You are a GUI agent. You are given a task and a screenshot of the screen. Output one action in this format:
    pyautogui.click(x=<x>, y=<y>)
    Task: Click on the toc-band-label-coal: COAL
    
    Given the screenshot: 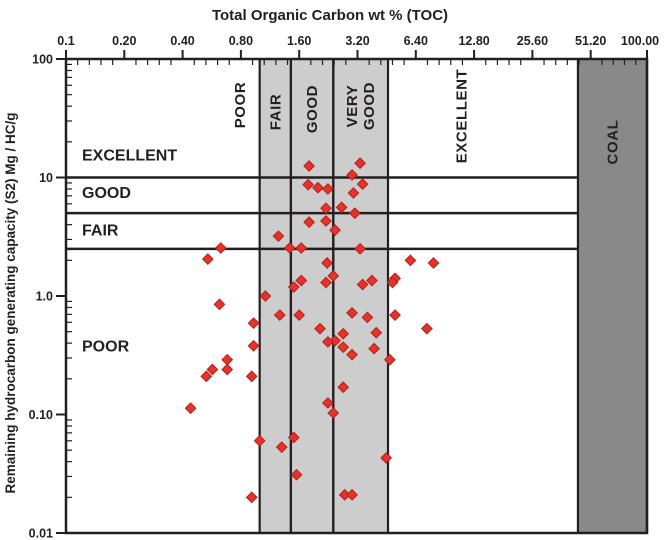 What is the action you would take?
    pyautogui.click(x=612, y=142)
    